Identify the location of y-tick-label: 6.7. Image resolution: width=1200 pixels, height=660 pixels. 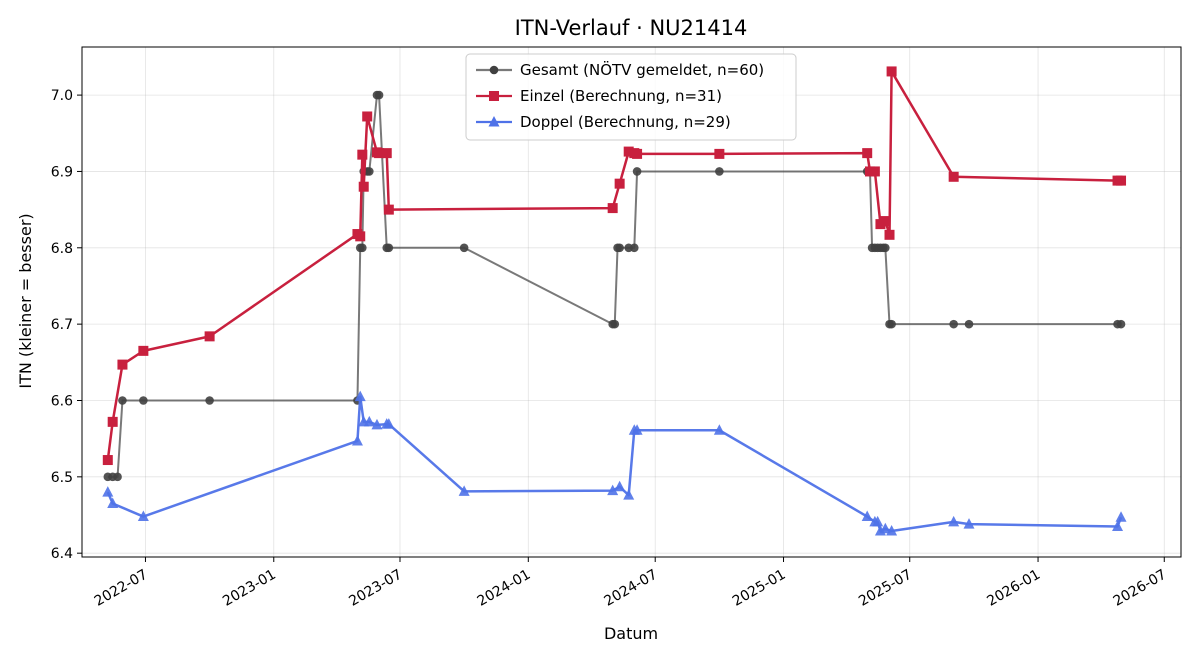
(62, 325).